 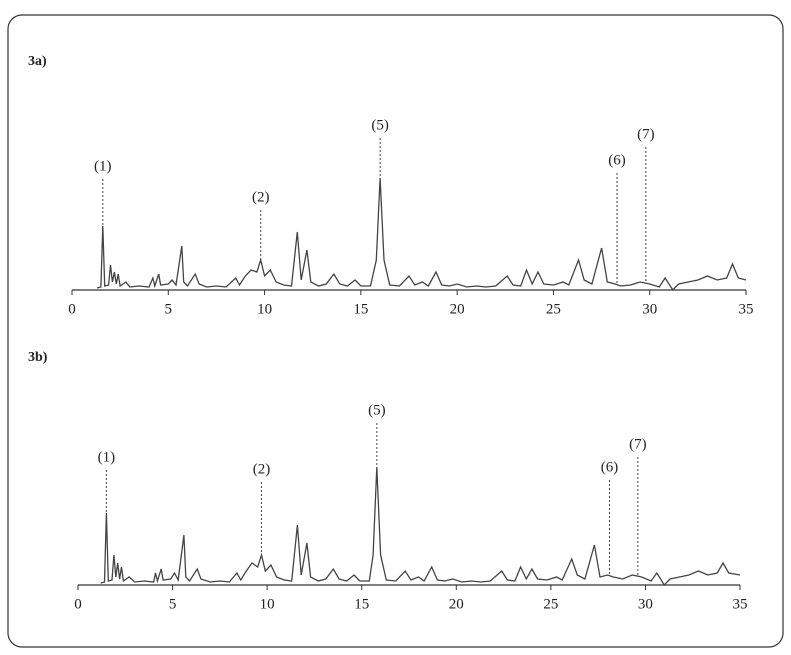 I want to click on panel-title: 3a), so click(x=37, y=61).